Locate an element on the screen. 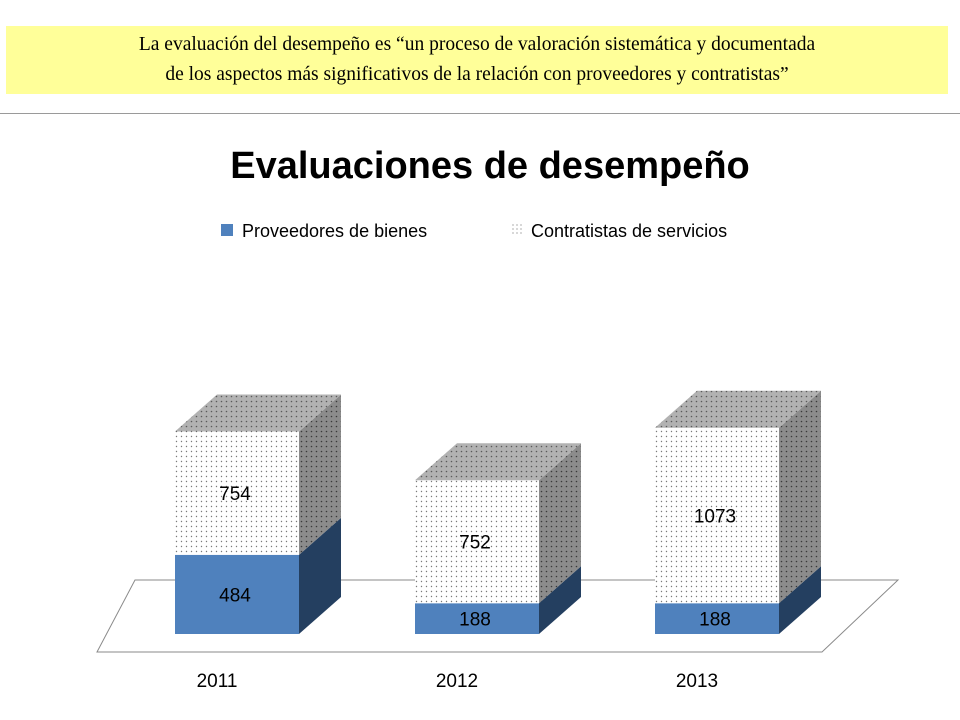 Image resolution: width=960 pixels, height=720 pixels. bar-contratistas-2012 is located at coordinates (477, 542).